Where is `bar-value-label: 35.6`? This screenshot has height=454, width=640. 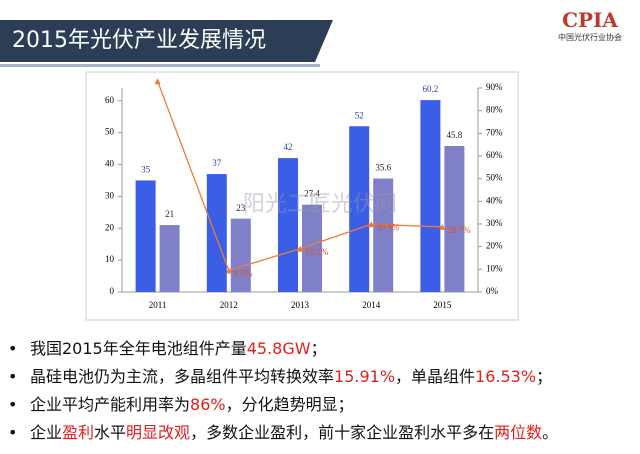 bar-value-label: 35.6 is located at coordinates (383, 168).